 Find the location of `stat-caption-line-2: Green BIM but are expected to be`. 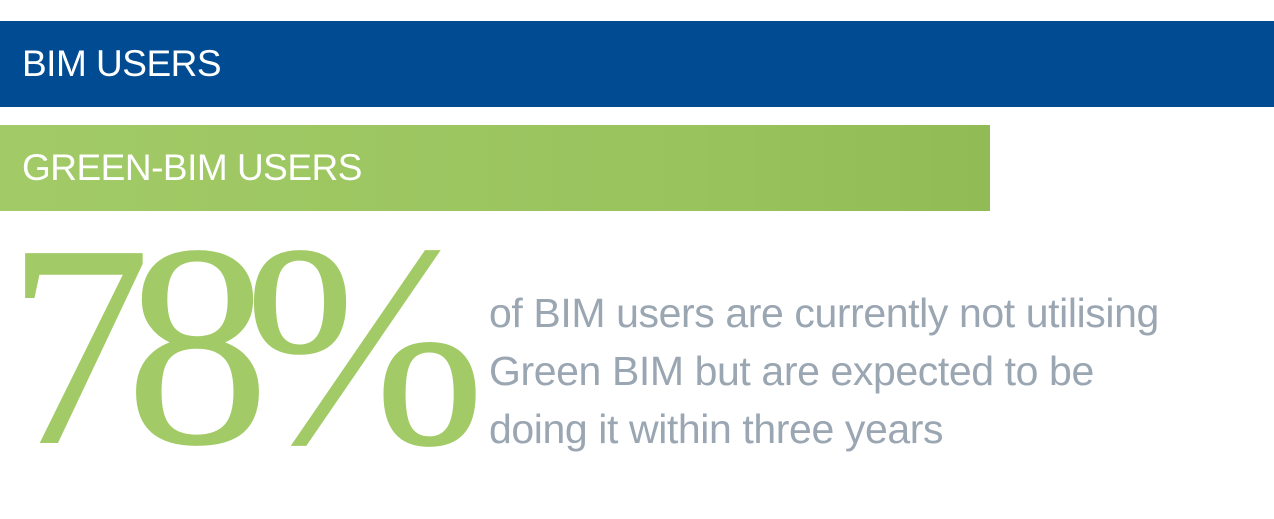

stat-caption-line-2: Green BIM but are expected to be is located at coordinates (791, 371).